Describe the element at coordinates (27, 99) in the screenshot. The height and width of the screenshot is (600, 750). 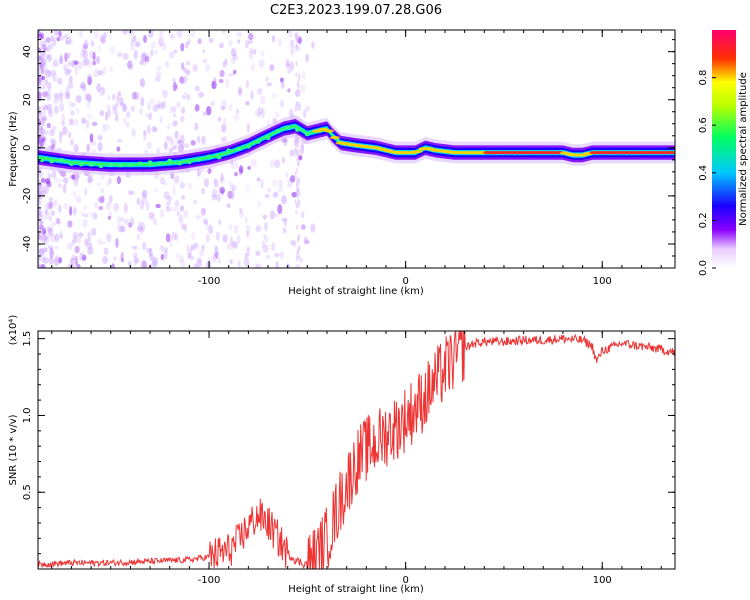
I see `spectrogram-y-tick-label: 20` at that location.